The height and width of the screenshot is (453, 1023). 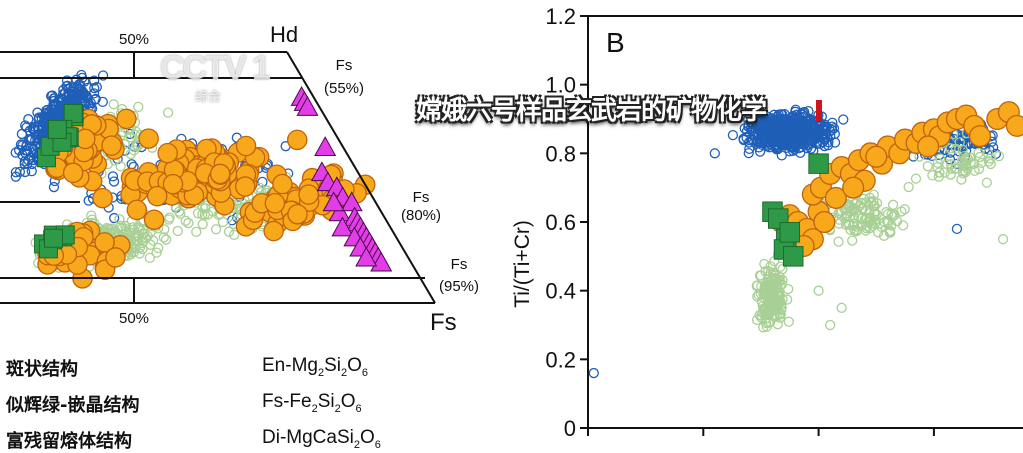 What do you see at coordinates (54, 238) in the screenshot?
I see `green-square-point` at bounding box center [54, 238].